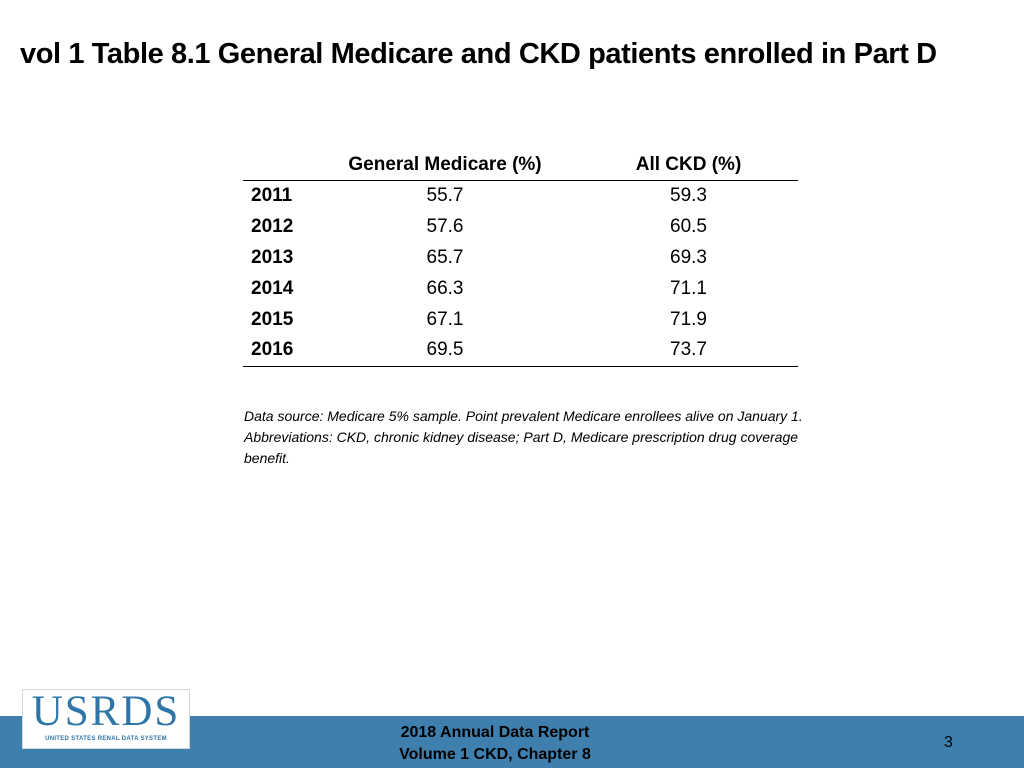  What do you see at coordinates (445, 165) in the screenshot?
I see `column-header-general-medicare: General Medicare (%)` at bounding box center [445, 165].